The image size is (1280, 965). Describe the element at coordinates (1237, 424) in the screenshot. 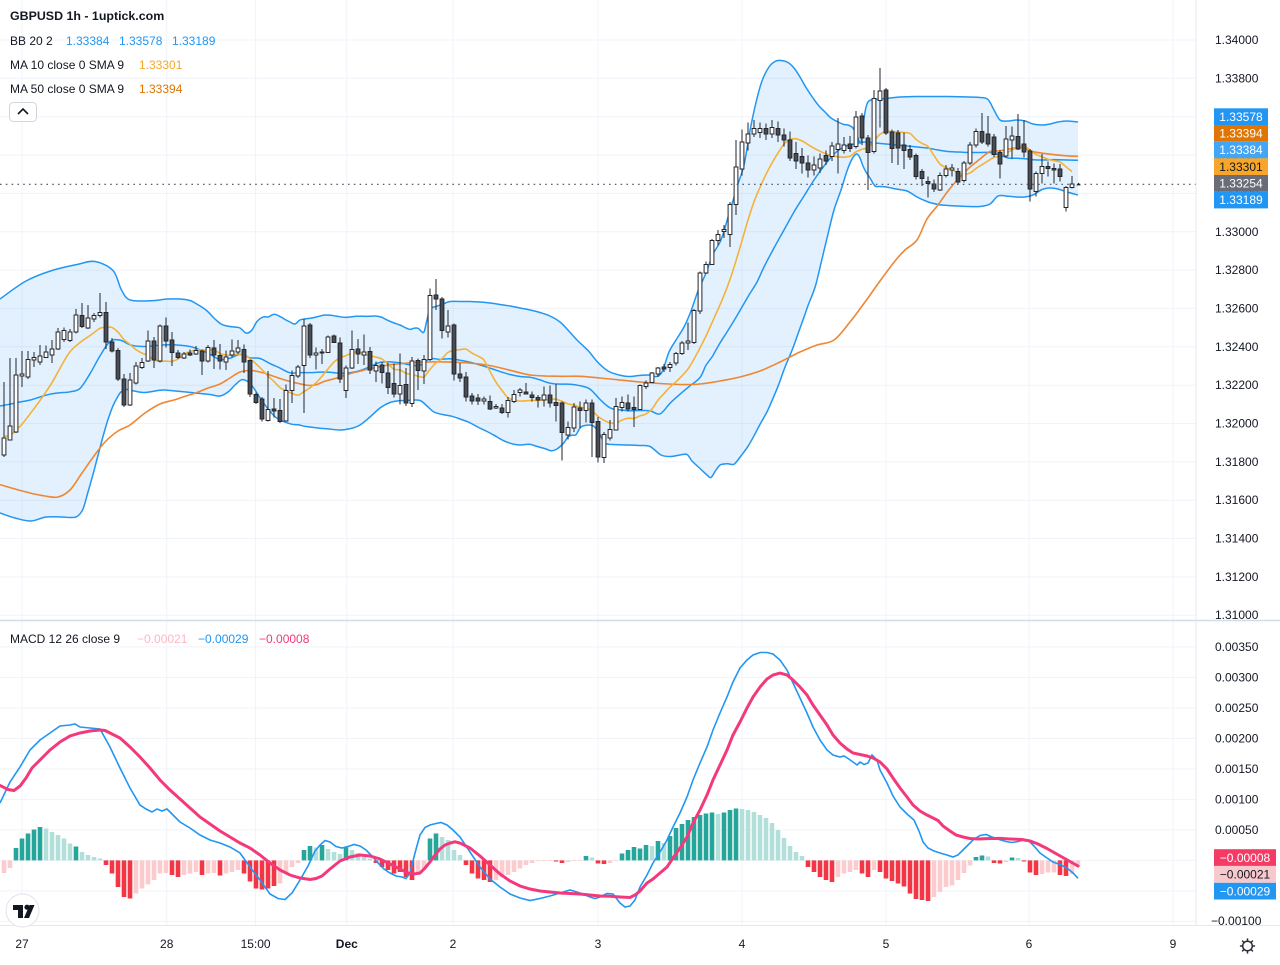

I see `svg-text: 1.32000` at that location.